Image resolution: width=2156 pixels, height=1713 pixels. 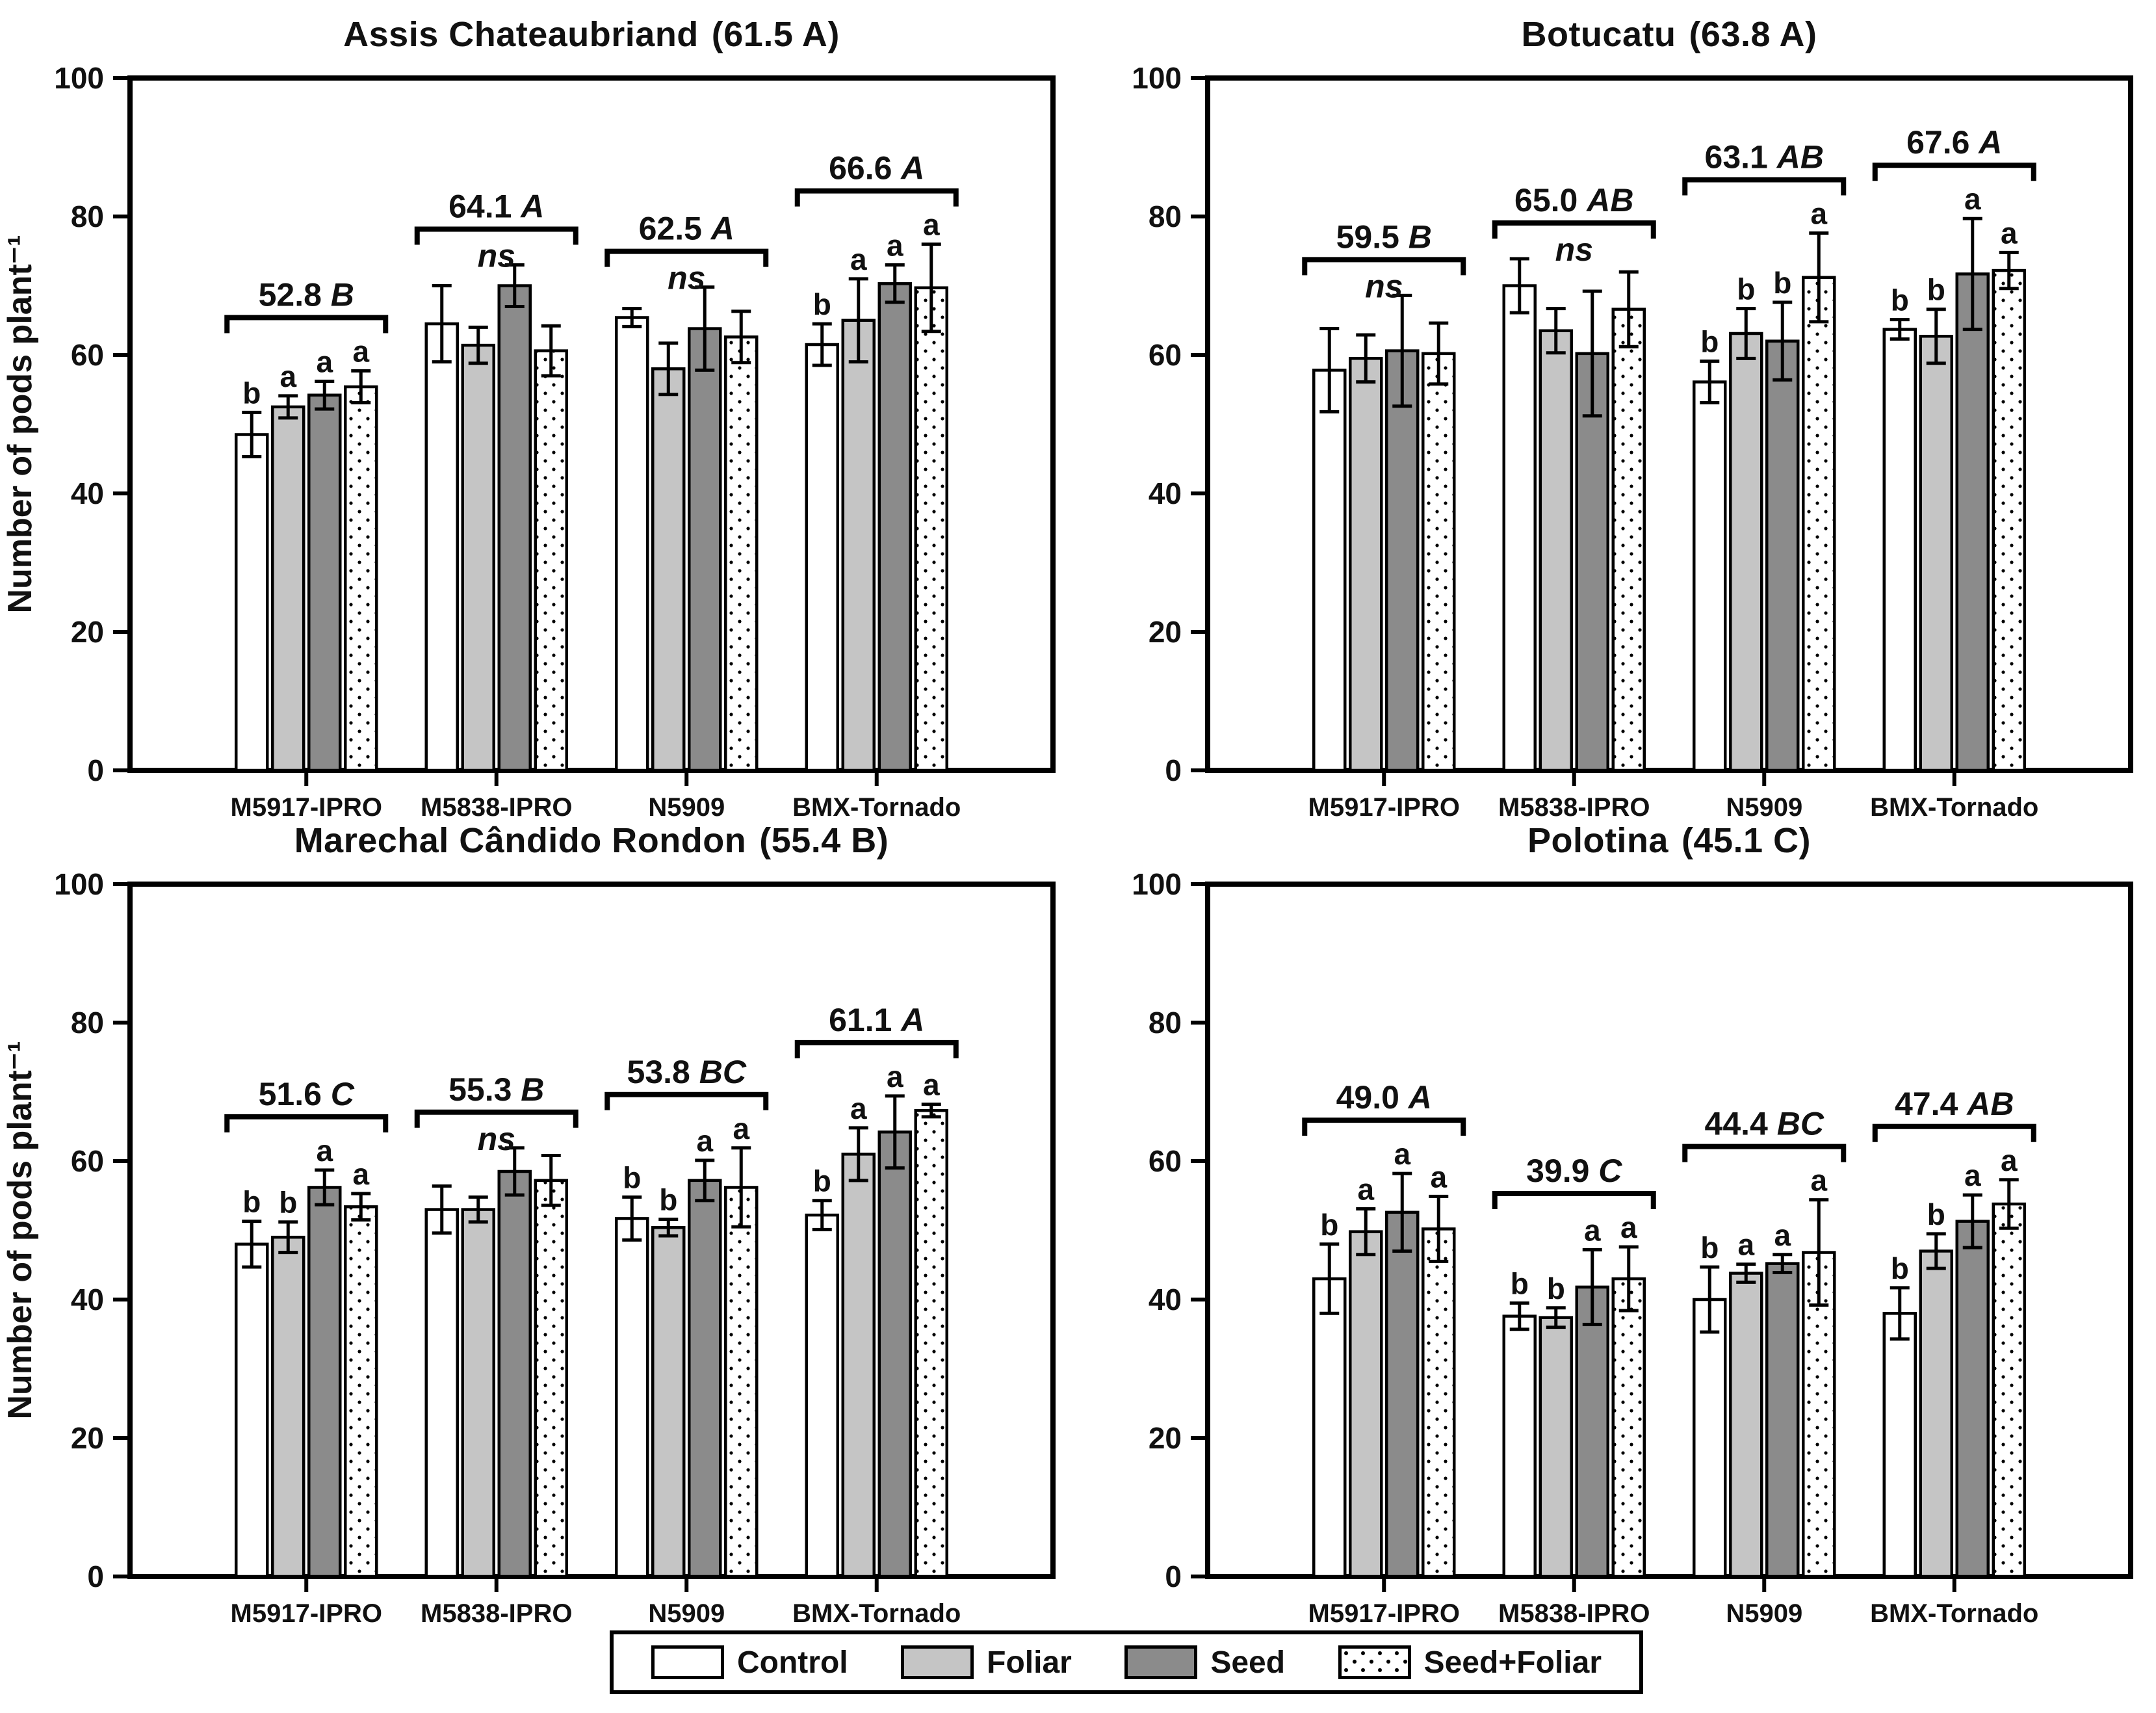 I want to click on legend-item-foliar: Foliar, so click(x=986, y=1662).